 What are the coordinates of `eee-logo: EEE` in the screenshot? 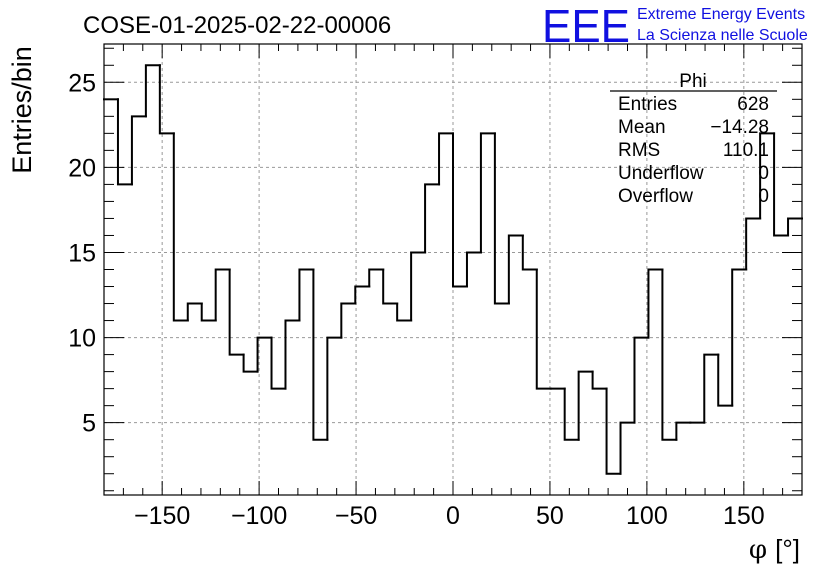 It's located at (586, 26).